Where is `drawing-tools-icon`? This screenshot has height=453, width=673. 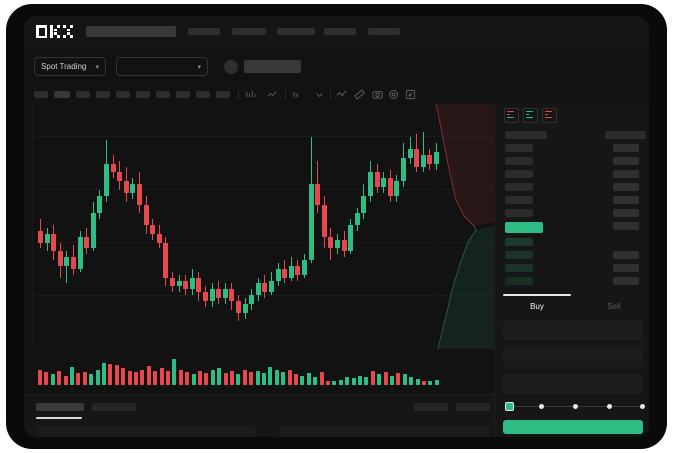 drawing-tools-icon is located at coordinates (341, 94).